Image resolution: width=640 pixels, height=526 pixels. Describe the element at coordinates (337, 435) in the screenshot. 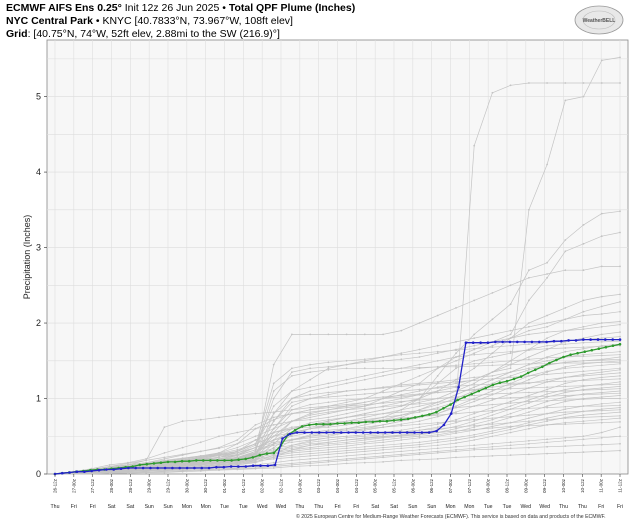

I see `member-line` at that location.